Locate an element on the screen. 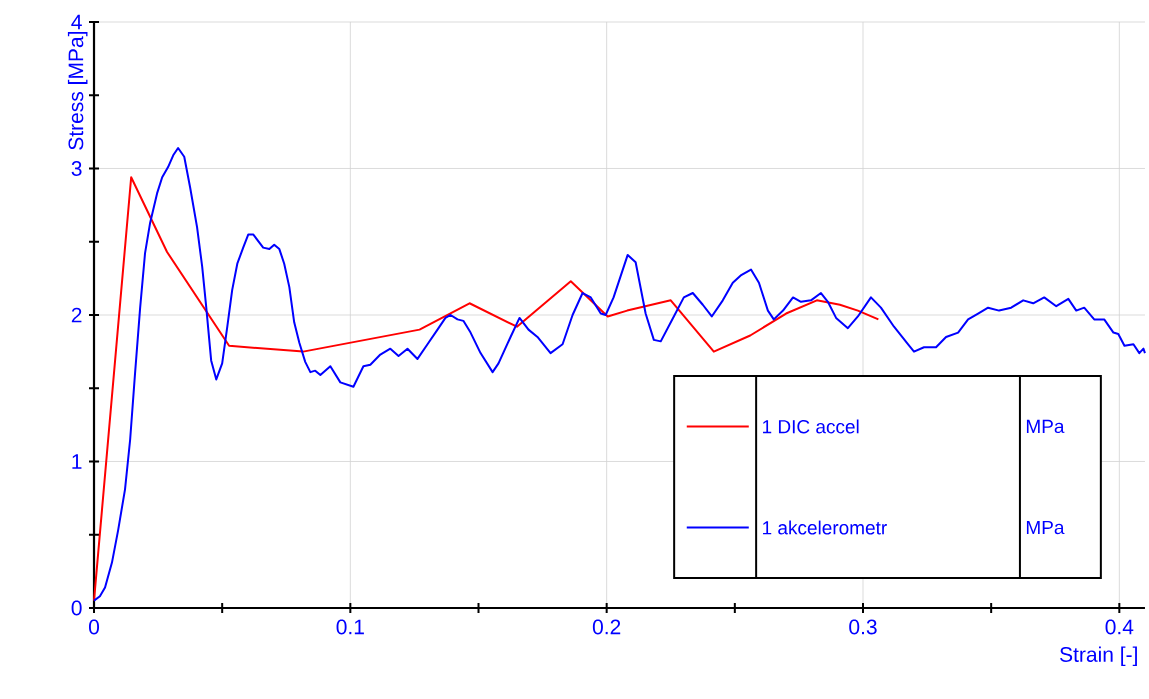 This screenshot has height=699, width=1149. x-tick-label: 0.1 is located at coordinates (350, 627).